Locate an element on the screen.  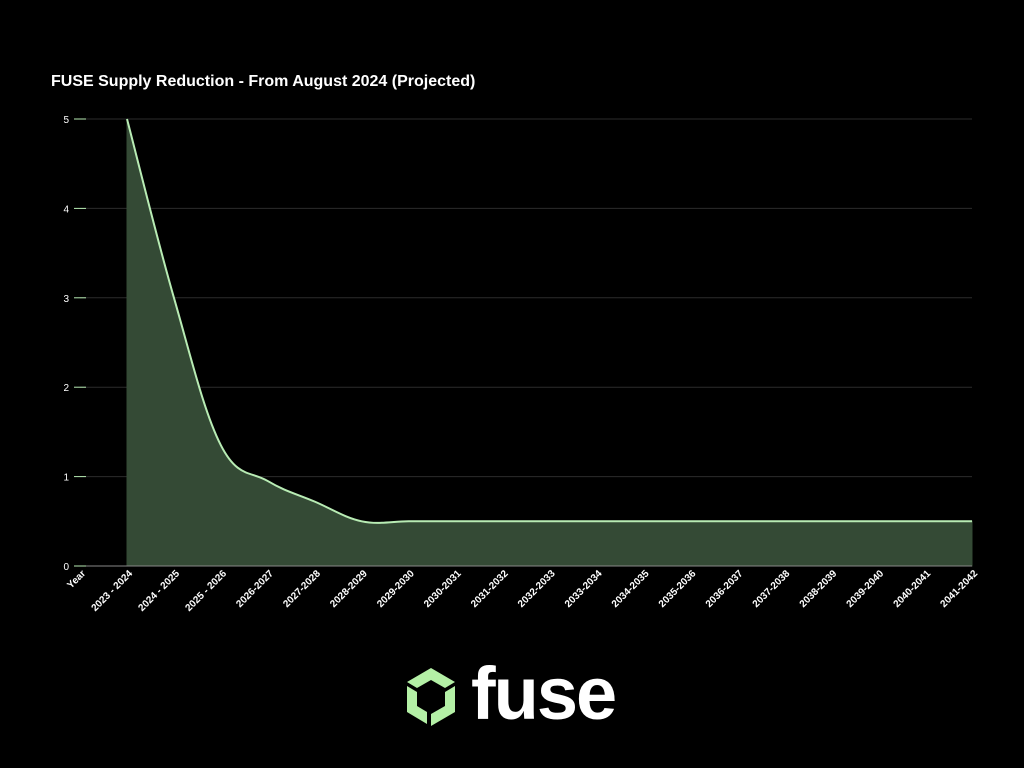
x-tick-label: 2040-2041 is located at coordinates (913, 589).